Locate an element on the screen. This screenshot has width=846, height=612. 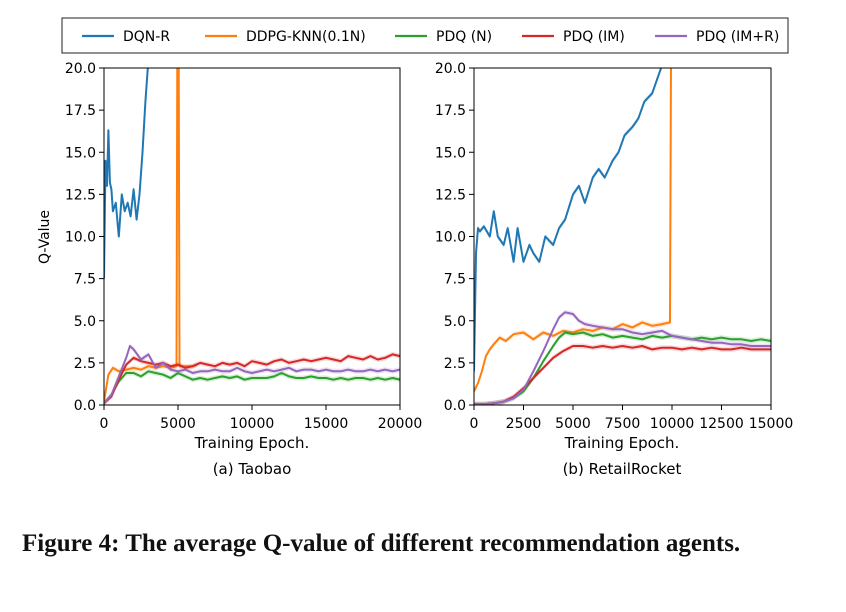
ylabel-taobao: Q-Value is located at coordinates (45, 237).